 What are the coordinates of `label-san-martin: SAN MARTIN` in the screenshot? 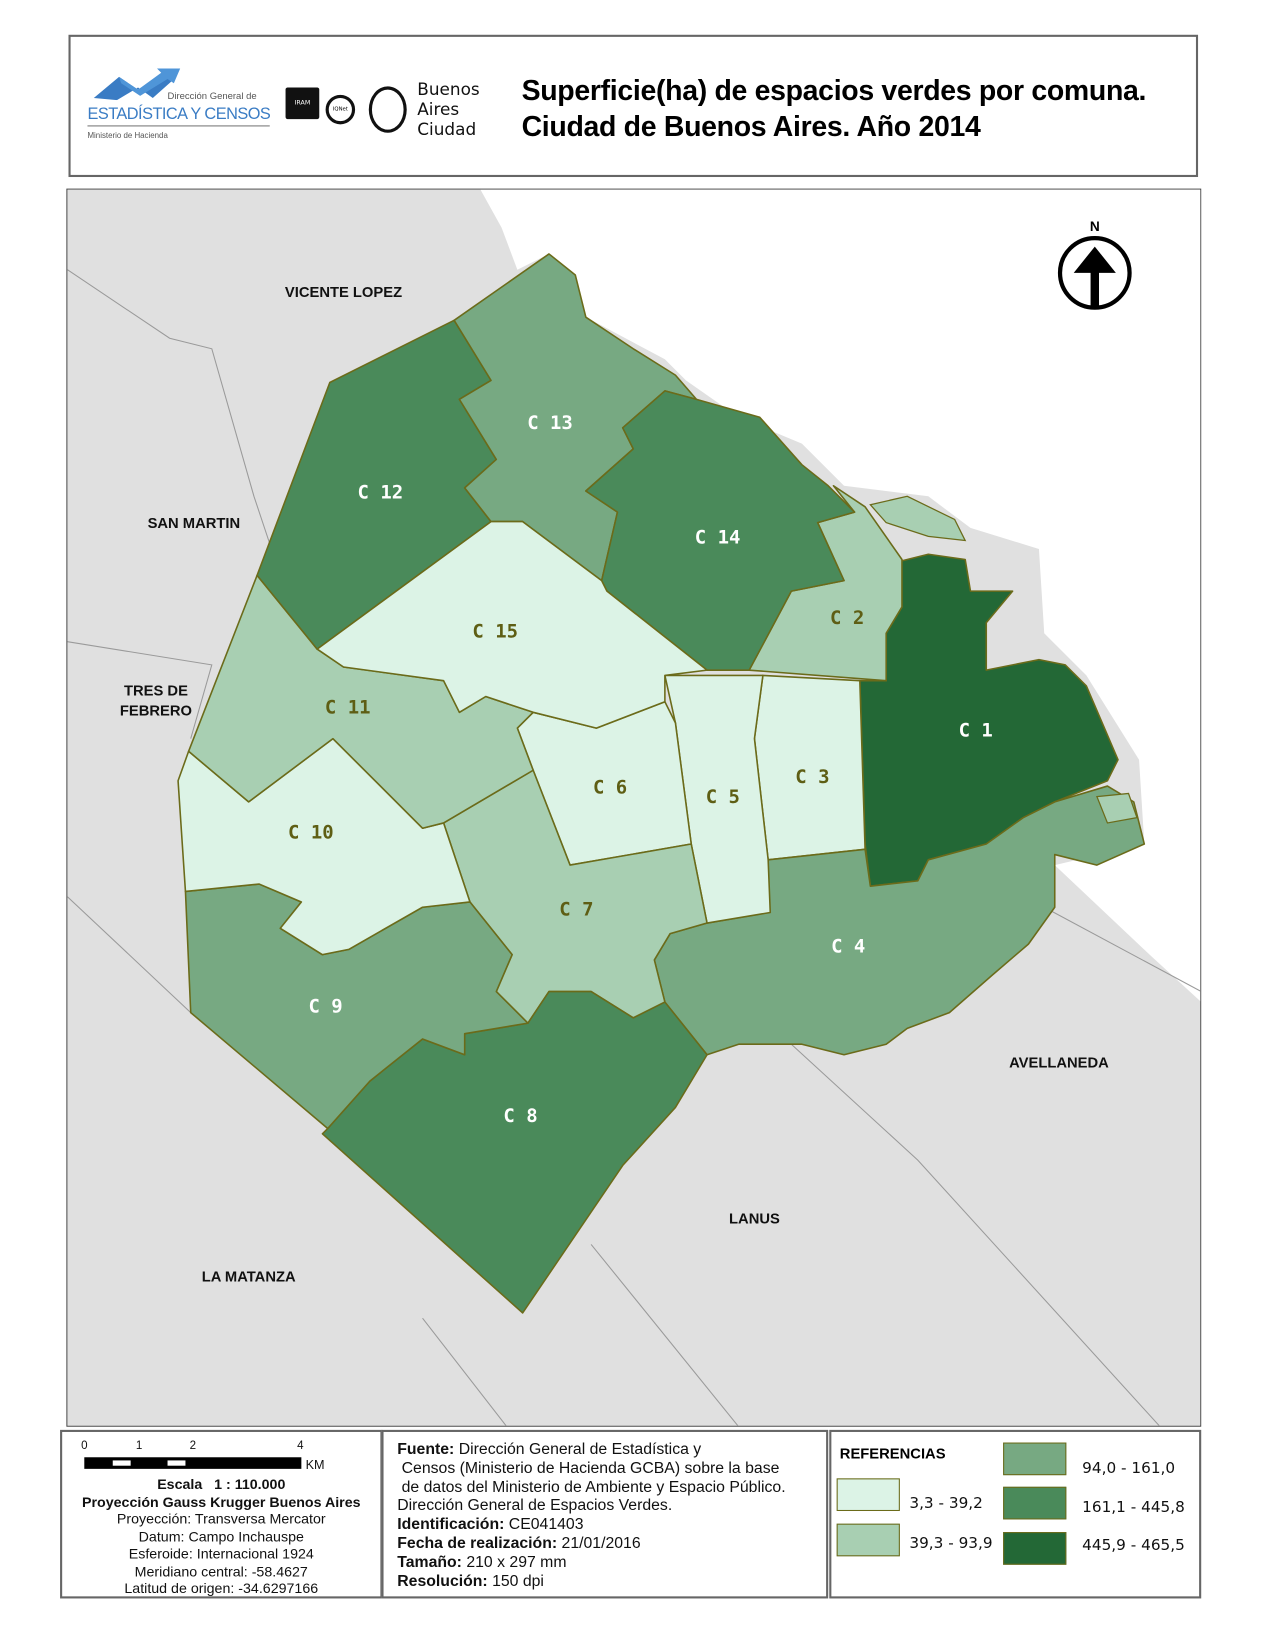 It's located at (194, 524).